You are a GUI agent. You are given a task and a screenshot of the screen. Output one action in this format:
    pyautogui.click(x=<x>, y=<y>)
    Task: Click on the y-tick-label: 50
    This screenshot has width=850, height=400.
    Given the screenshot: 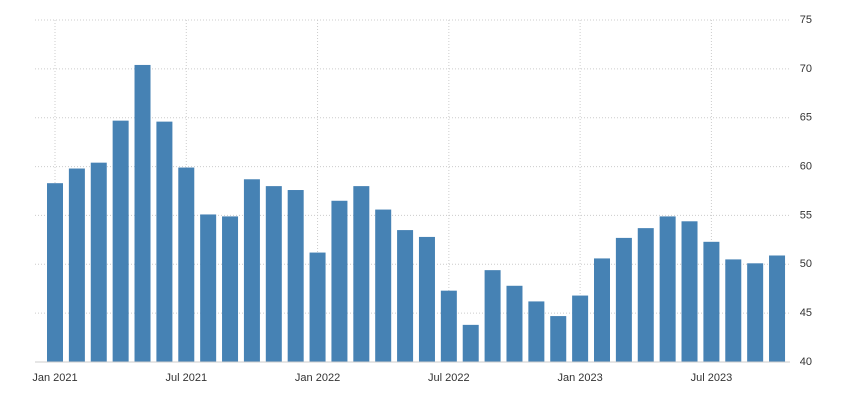 What is the action you would take?
    pyautogui.click(x=806, y=264)
    